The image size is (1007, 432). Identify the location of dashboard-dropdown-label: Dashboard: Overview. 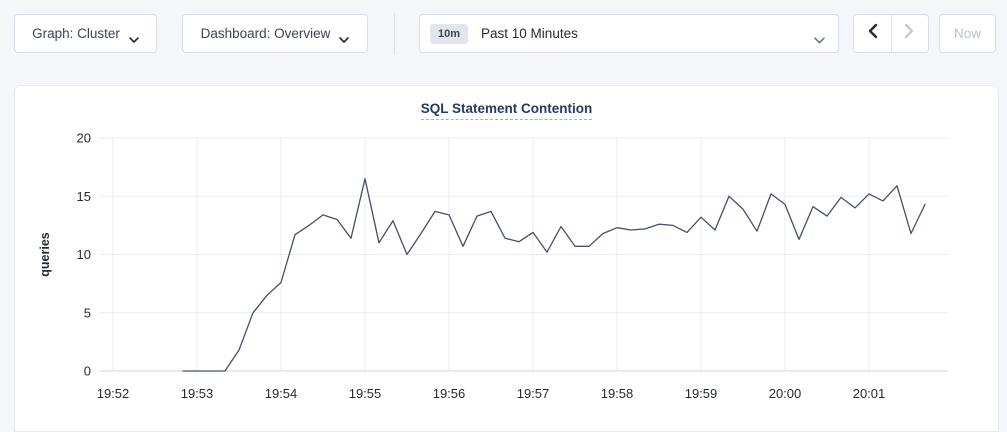
(265, 33).